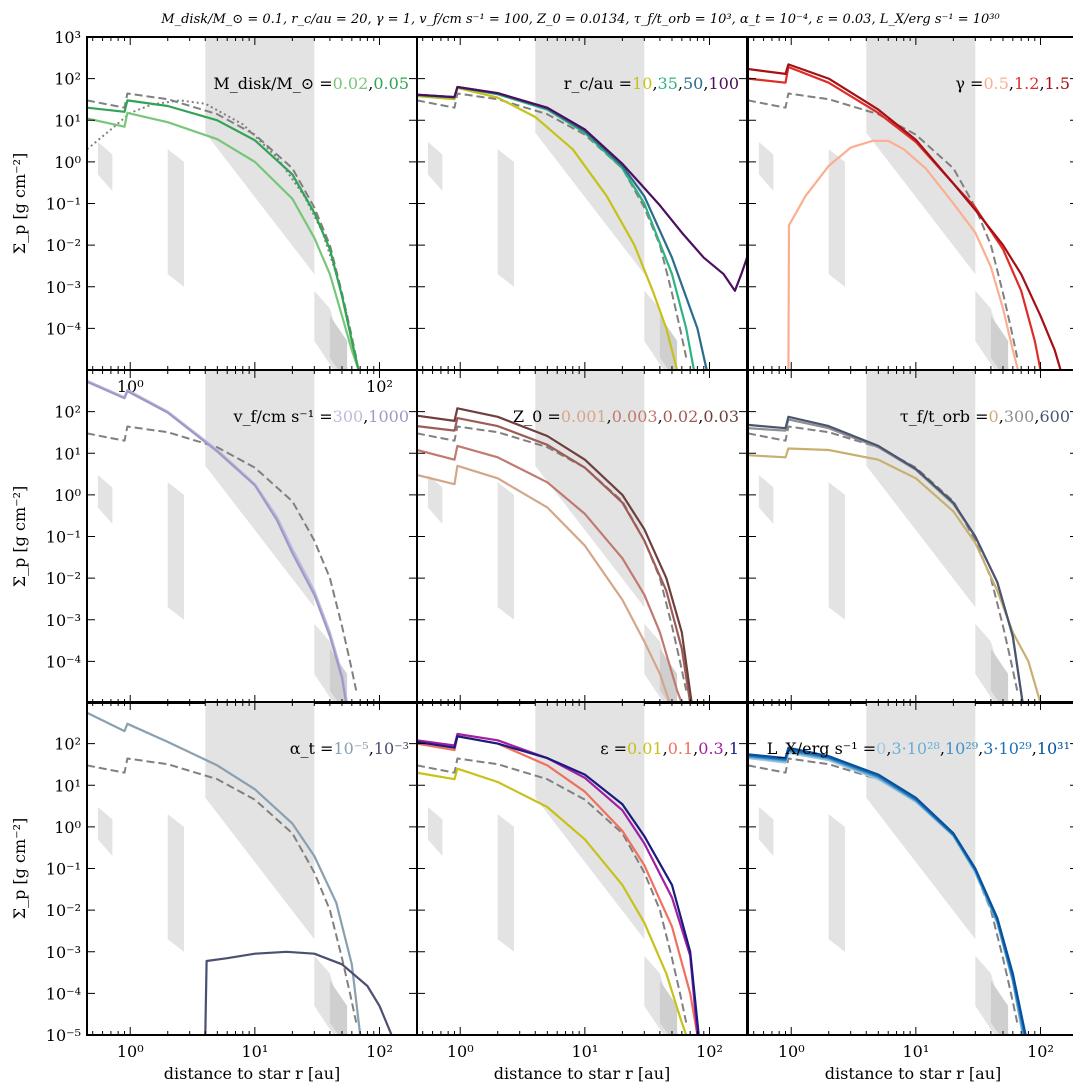 The height and width of the screenshot is (1084, 1073). Describe the element at coordinates (1053, 748) in the screenshot. I see `legend-value: 10³¹` at that location.